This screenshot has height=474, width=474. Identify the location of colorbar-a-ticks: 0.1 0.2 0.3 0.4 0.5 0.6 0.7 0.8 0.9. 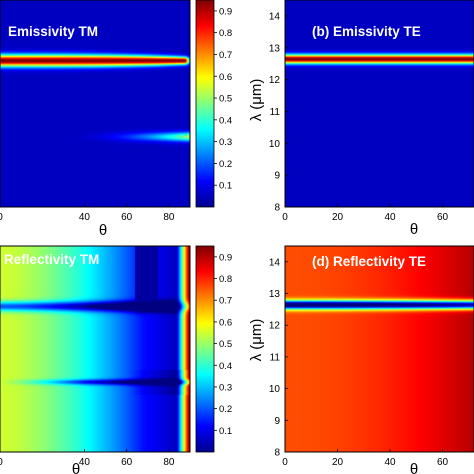
(223, 99).